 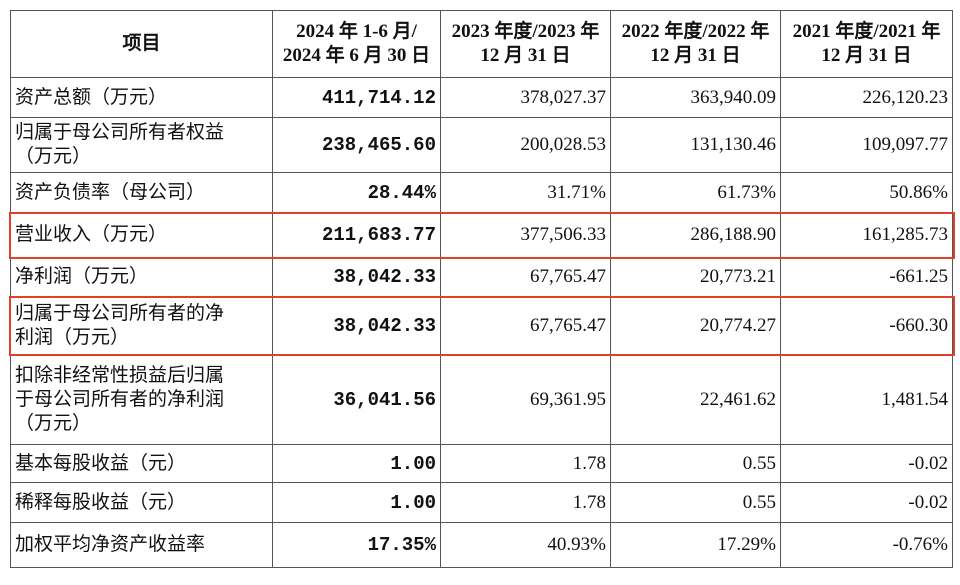 I want to click on row-label: 加权平均净资产收益率, so click(x=141, y=545).